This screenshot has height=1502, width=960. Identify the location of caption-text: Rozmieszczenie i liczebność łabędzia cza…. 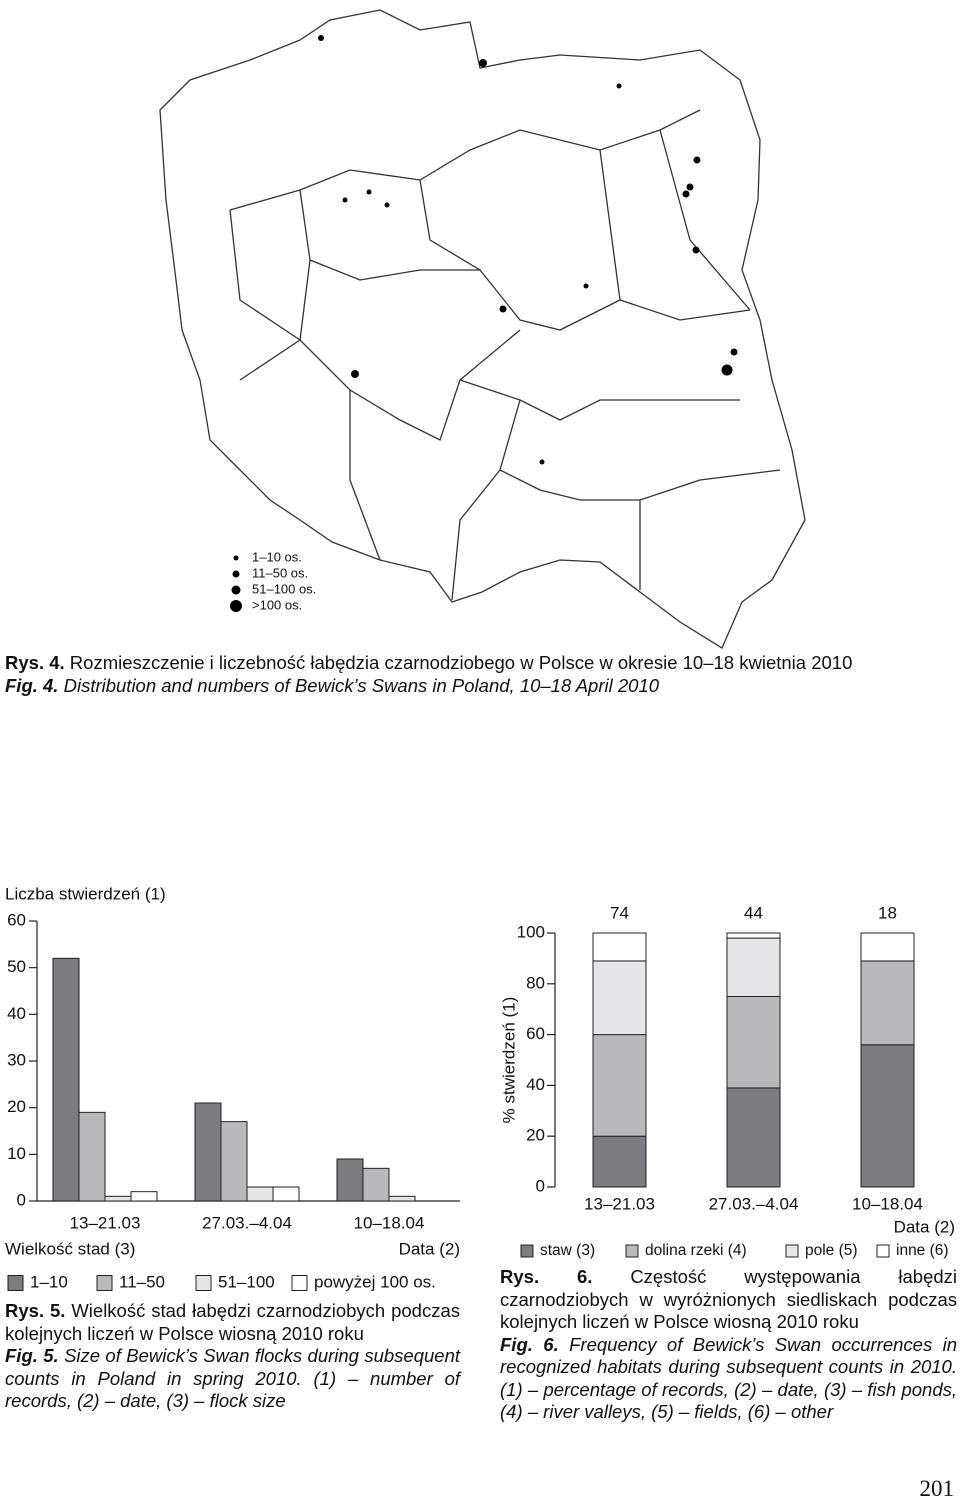
(461, 662).